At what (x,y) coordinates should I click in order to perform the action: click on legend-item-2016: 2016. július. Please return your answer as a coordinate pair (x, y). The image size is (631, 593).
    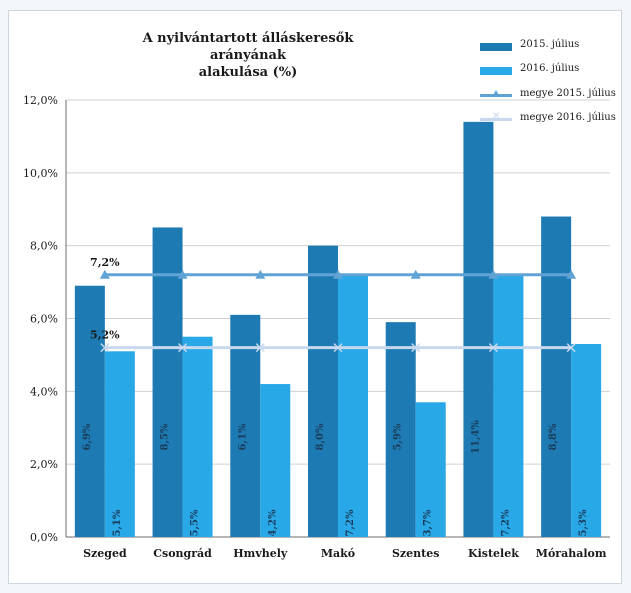
    Looking at the image, I should click on (550, 71).